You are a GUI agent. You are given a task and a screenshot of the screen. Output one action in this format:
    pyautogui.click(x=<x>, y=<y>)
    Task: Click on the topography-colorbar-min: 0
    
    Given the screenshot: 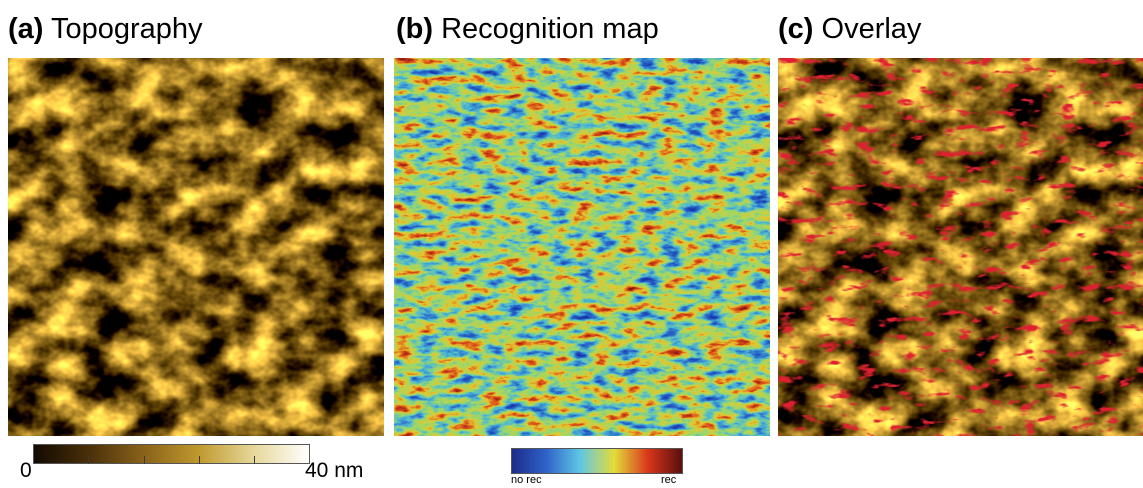 What is the action you would take?
    pyautogui.click(x=26, y=470)
    